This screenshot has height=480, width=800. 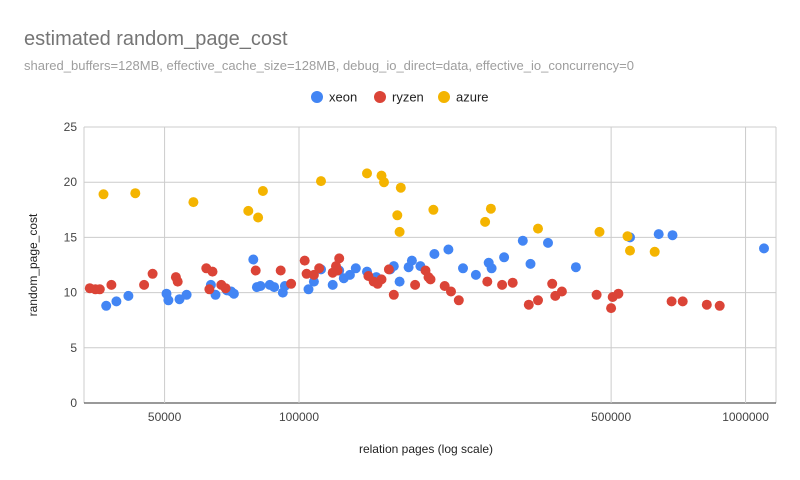 What do you see at coordinates (71, 265) in the screenshot?
I see `y-axis-ticks: 0 5 10 15 20 25` at bounding box center [71, 265].